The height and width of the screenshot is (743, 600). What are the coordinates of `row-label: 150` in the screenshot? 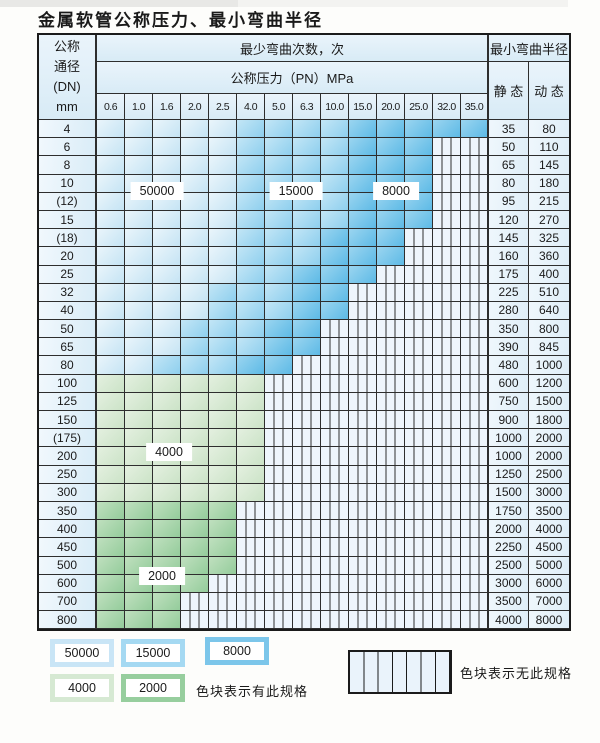 It's located at (68, 420).